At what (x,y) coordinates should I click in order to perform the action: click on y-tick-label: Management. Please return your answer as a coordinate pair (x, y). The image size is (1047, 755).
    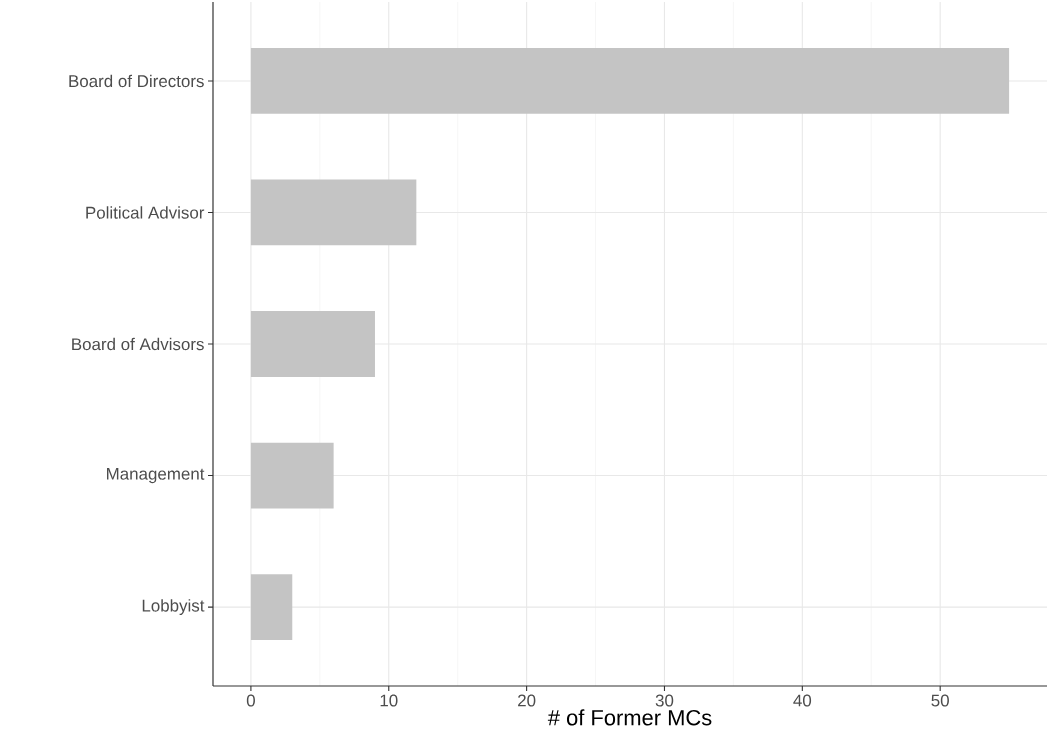
    Looking at the image, I should click on (156, 475).